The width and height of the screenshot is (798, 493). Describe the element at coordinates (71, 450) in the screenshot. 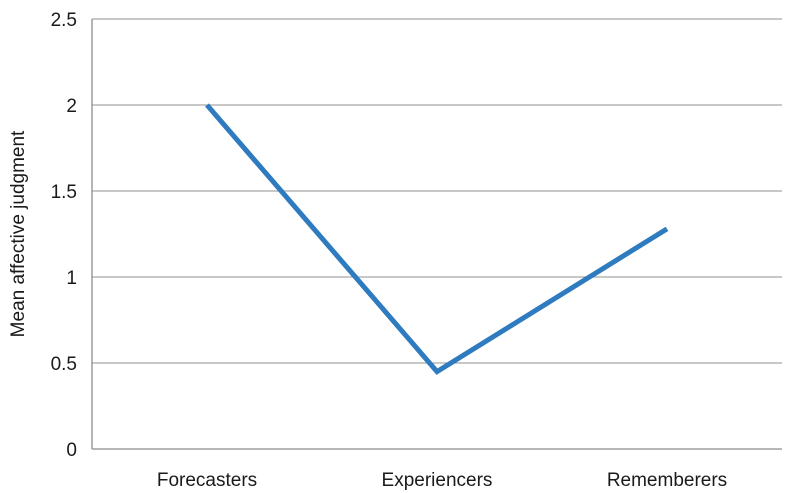

I see `y-tick-label: 0` at that location.